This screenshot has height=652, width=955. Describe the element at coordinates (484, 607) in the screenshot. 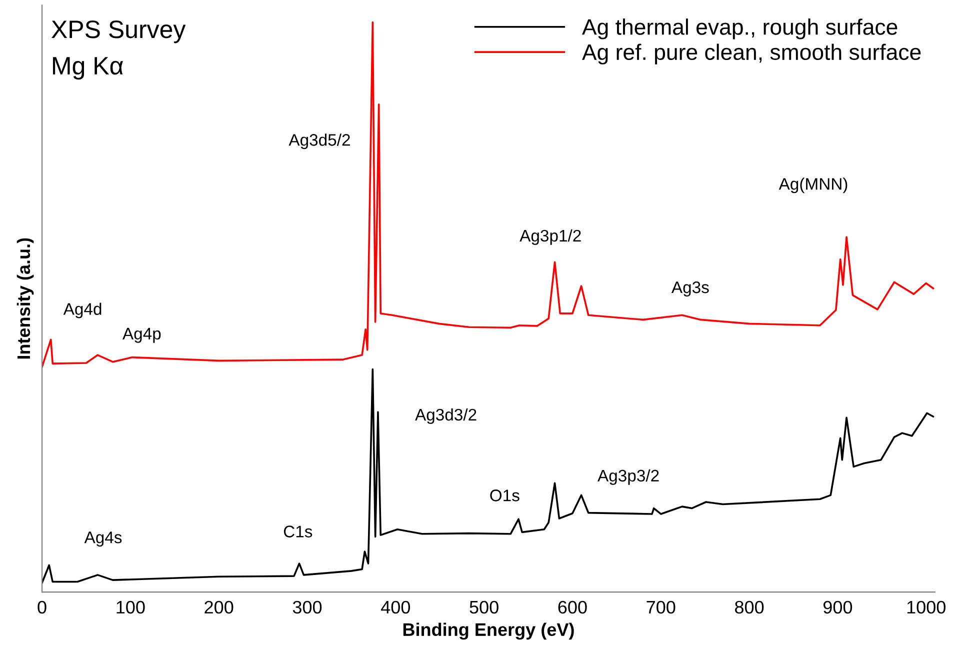

I see `x-tick-label: 500` at that location.